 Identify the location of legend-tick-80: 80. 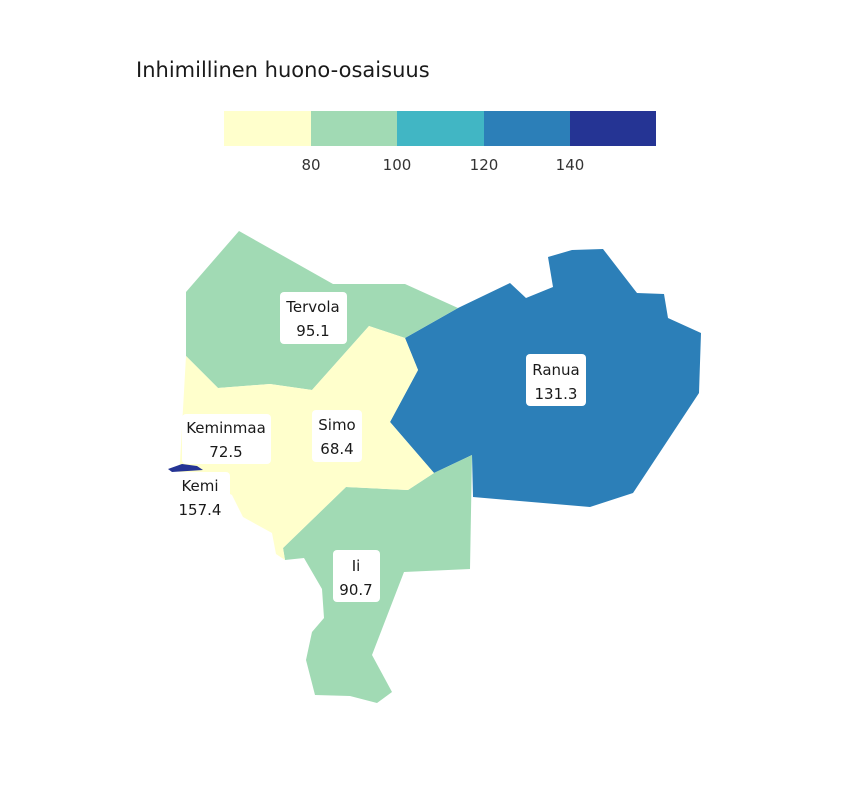
(310, 165).